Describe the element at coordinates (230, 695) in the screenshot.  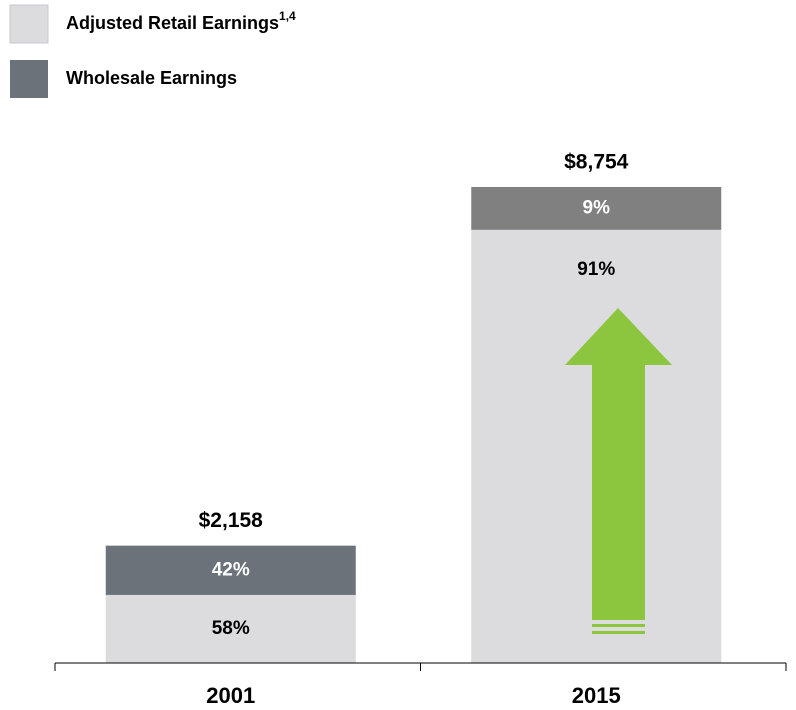
I see `x-tick-label: 2001` at that location.